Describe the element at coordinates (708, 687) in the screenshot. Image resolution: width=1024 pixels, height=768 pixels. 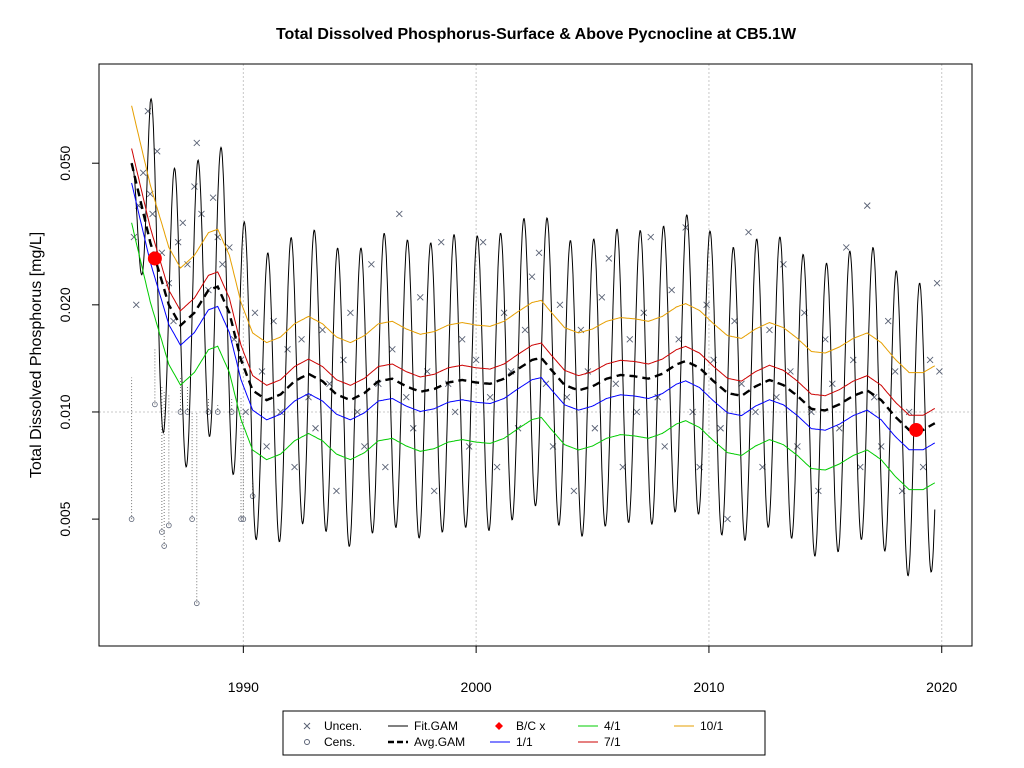
I see `x-tick-label: 2010` at that location.